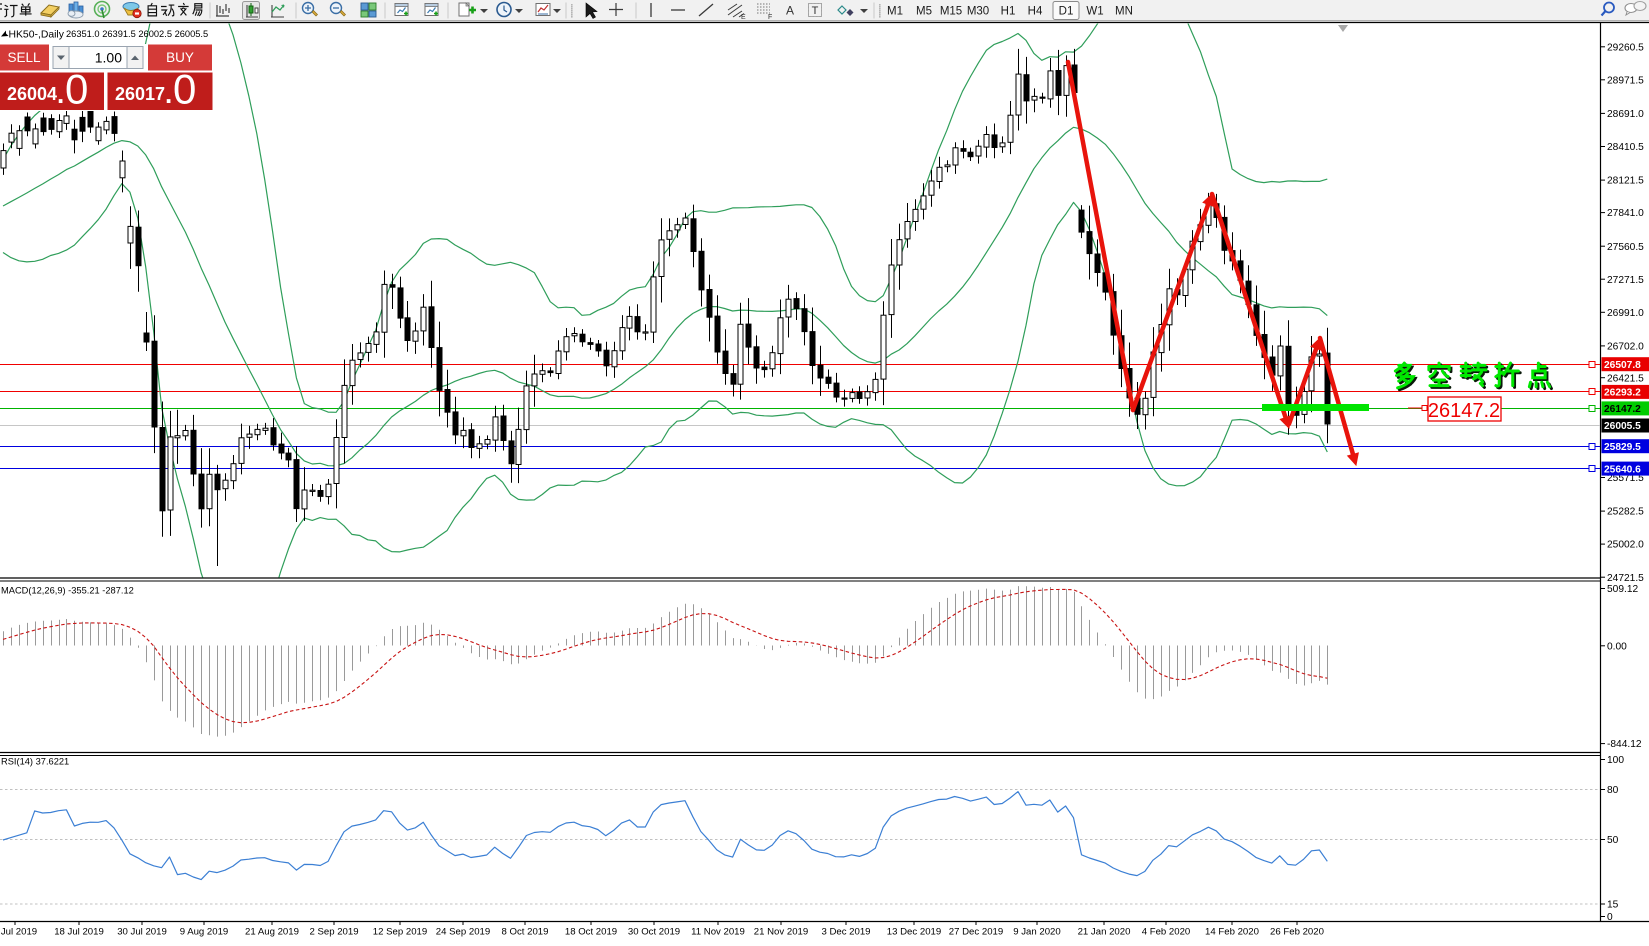  Describe the element at coordinates (1625, 114) in the screenshot. I see `svg-text: 28691.0` at that location.